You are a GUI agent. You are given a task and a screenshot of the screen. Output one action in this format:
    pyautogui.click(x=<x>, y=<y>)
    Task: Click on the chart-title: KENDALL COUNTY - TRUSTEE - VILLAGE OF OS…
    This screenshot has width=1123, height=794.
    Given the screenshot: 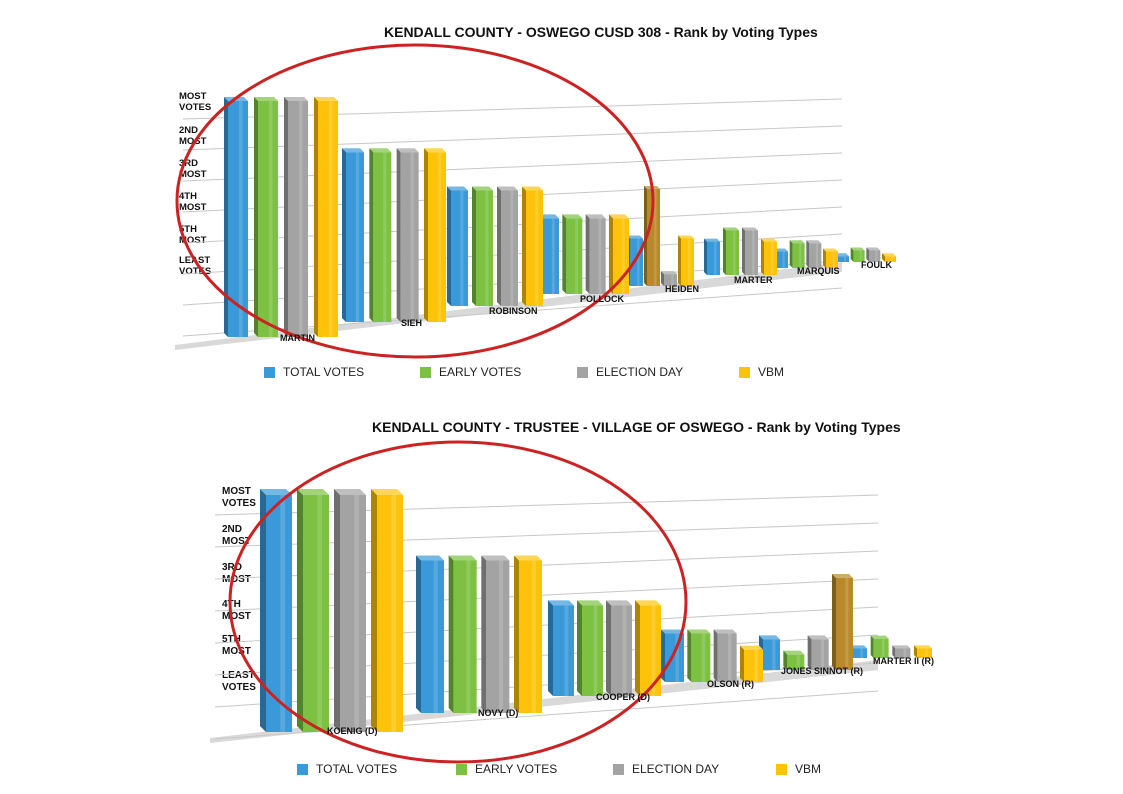 What is the action you would take?
    pyautogui.click(x=636, y=427)
    